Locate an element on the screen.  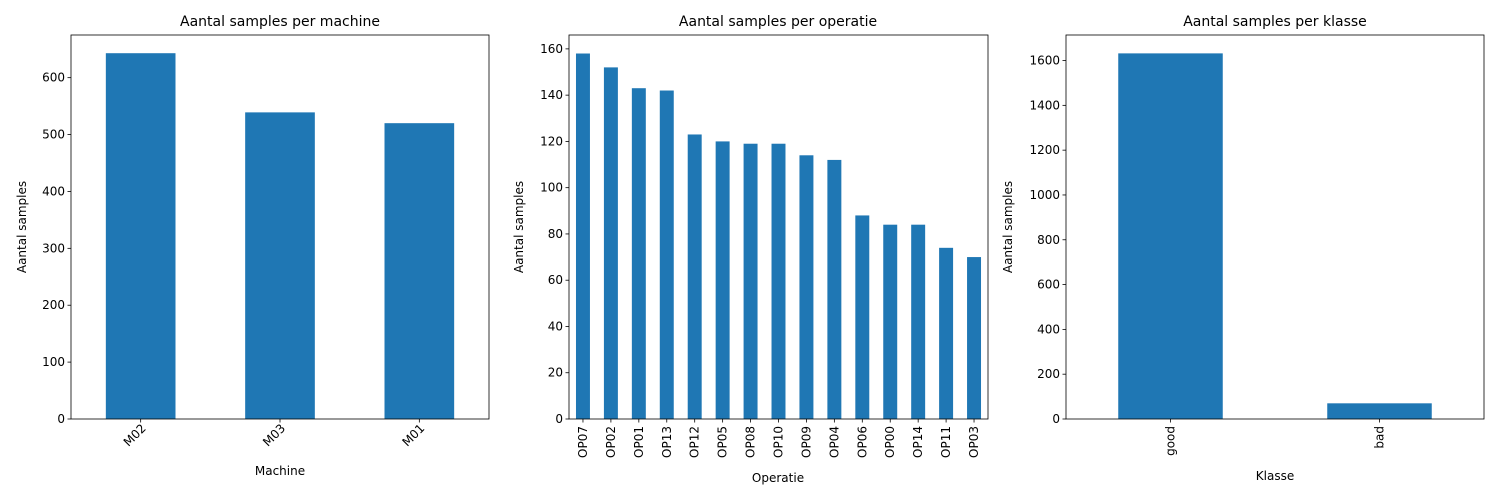
y-tick-label: 1000 is located at coordinates (1044, 195).